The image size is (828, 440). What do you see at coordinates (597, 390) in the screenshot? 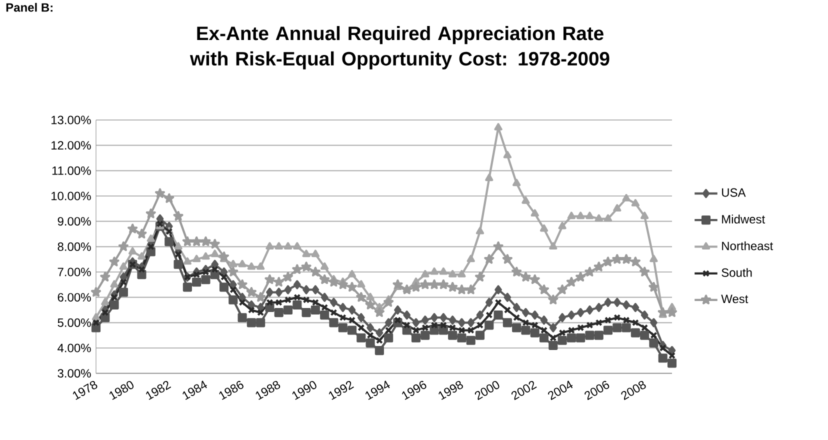
I see `x-tick-label: 2006` at bounding box center [597, 390].